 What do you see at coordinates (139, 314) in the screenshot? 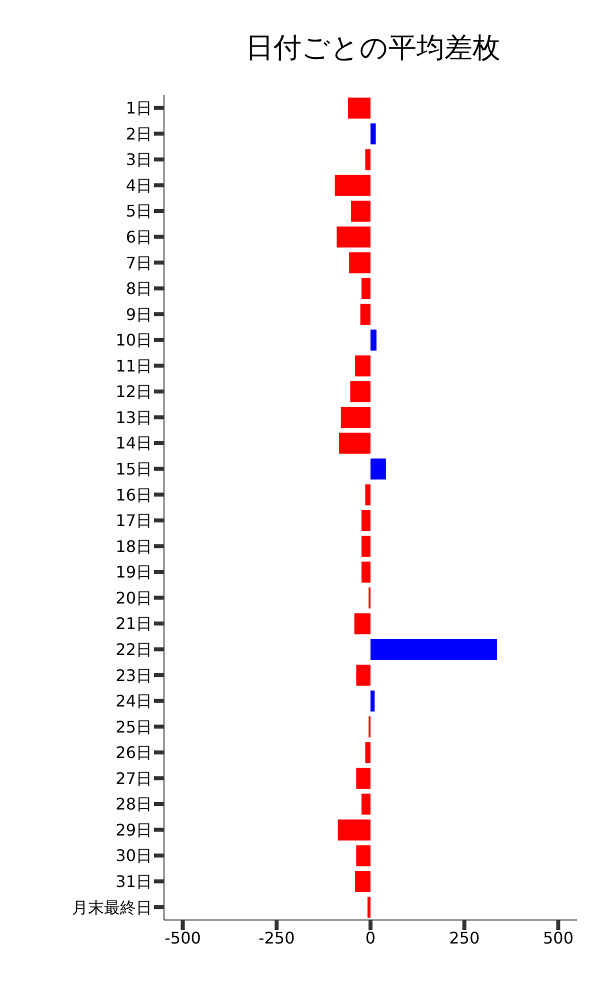
I see `y-tick-label: 9日` at bounding box center [139, 314].